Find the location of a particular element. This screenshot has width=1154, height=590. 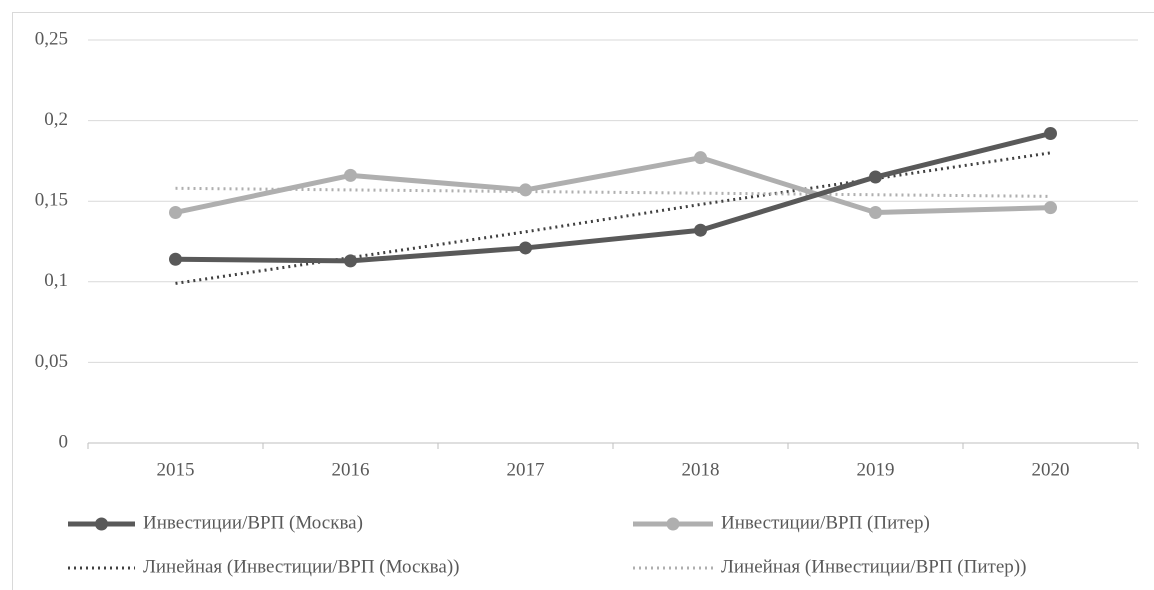

x-tick-label: 2020 is located at coordinates (1051, 469).